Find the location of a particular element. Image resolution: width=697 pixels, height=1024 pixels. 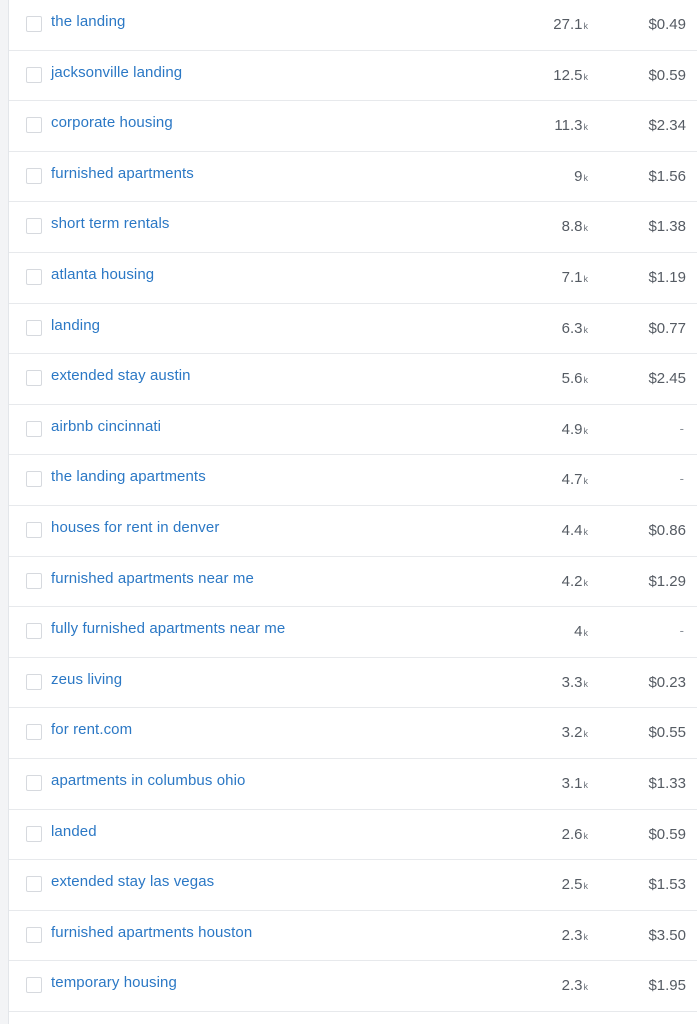

cost-per-click: $1.33 is located at coordinates (667, 783).